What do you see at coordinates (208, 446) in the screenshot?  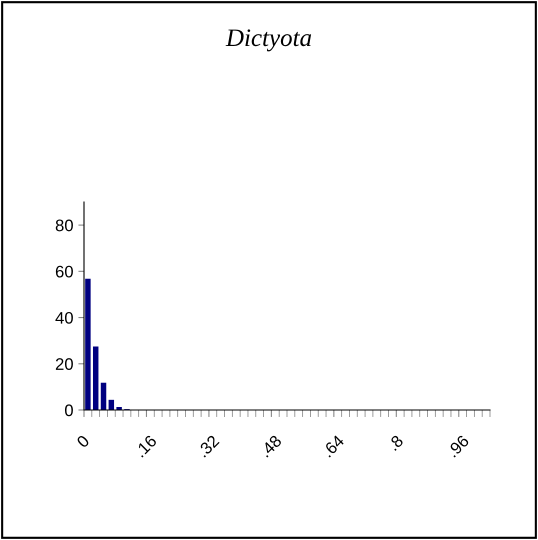 I see `x-tick-label: .32` at bounding box center [208, 446].